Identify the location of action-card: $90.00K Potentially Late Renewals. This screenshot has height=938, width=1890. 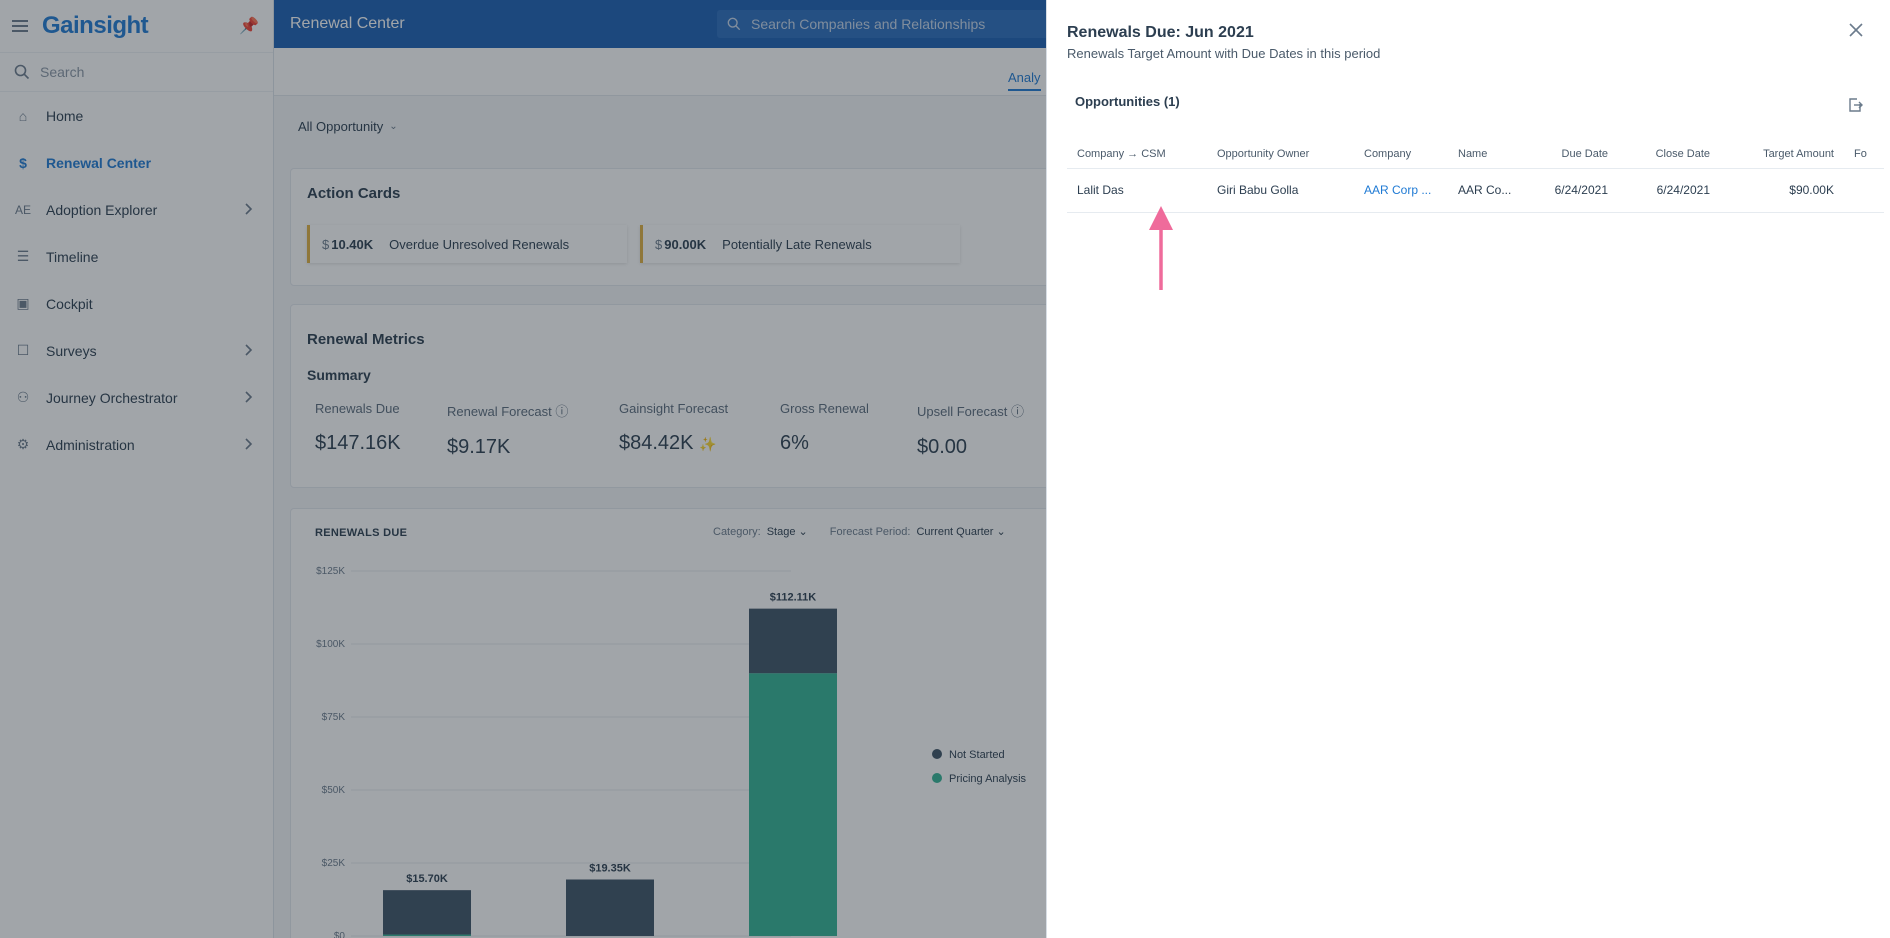
(800, 244).